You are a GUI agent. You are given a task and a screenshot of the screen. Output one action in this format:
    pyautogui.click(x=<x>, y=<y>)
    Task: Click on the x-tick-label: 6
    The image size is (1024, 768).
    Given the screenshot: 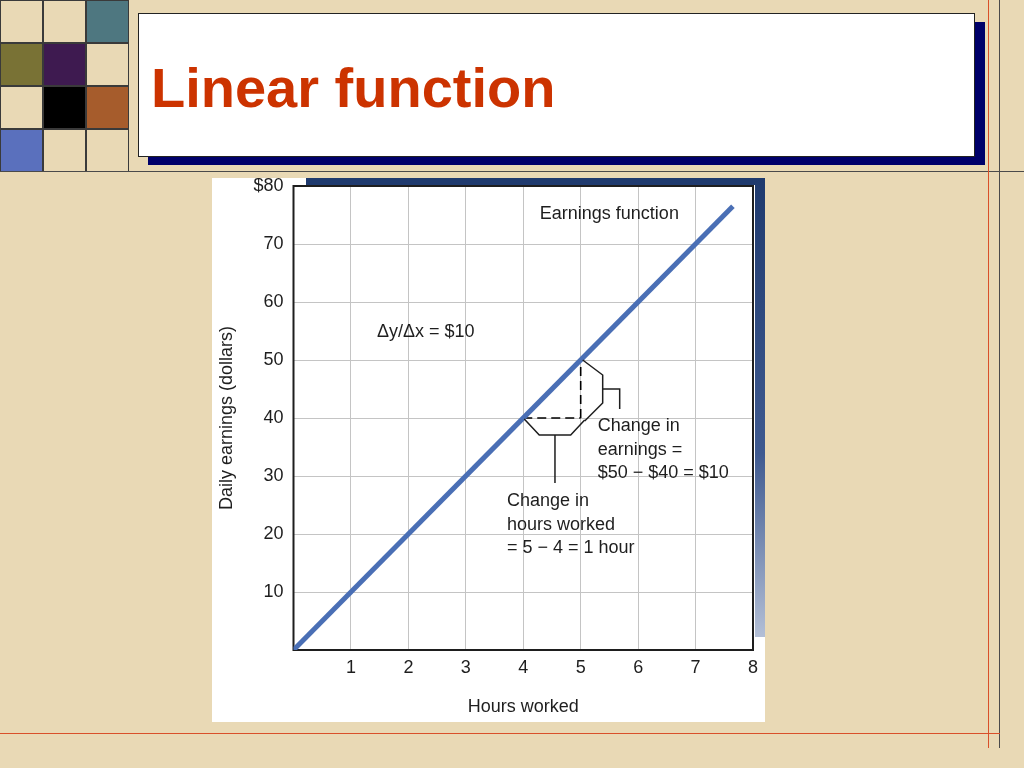 What is the action you would take?
    pyautogui.click(x=638, y=666)
    